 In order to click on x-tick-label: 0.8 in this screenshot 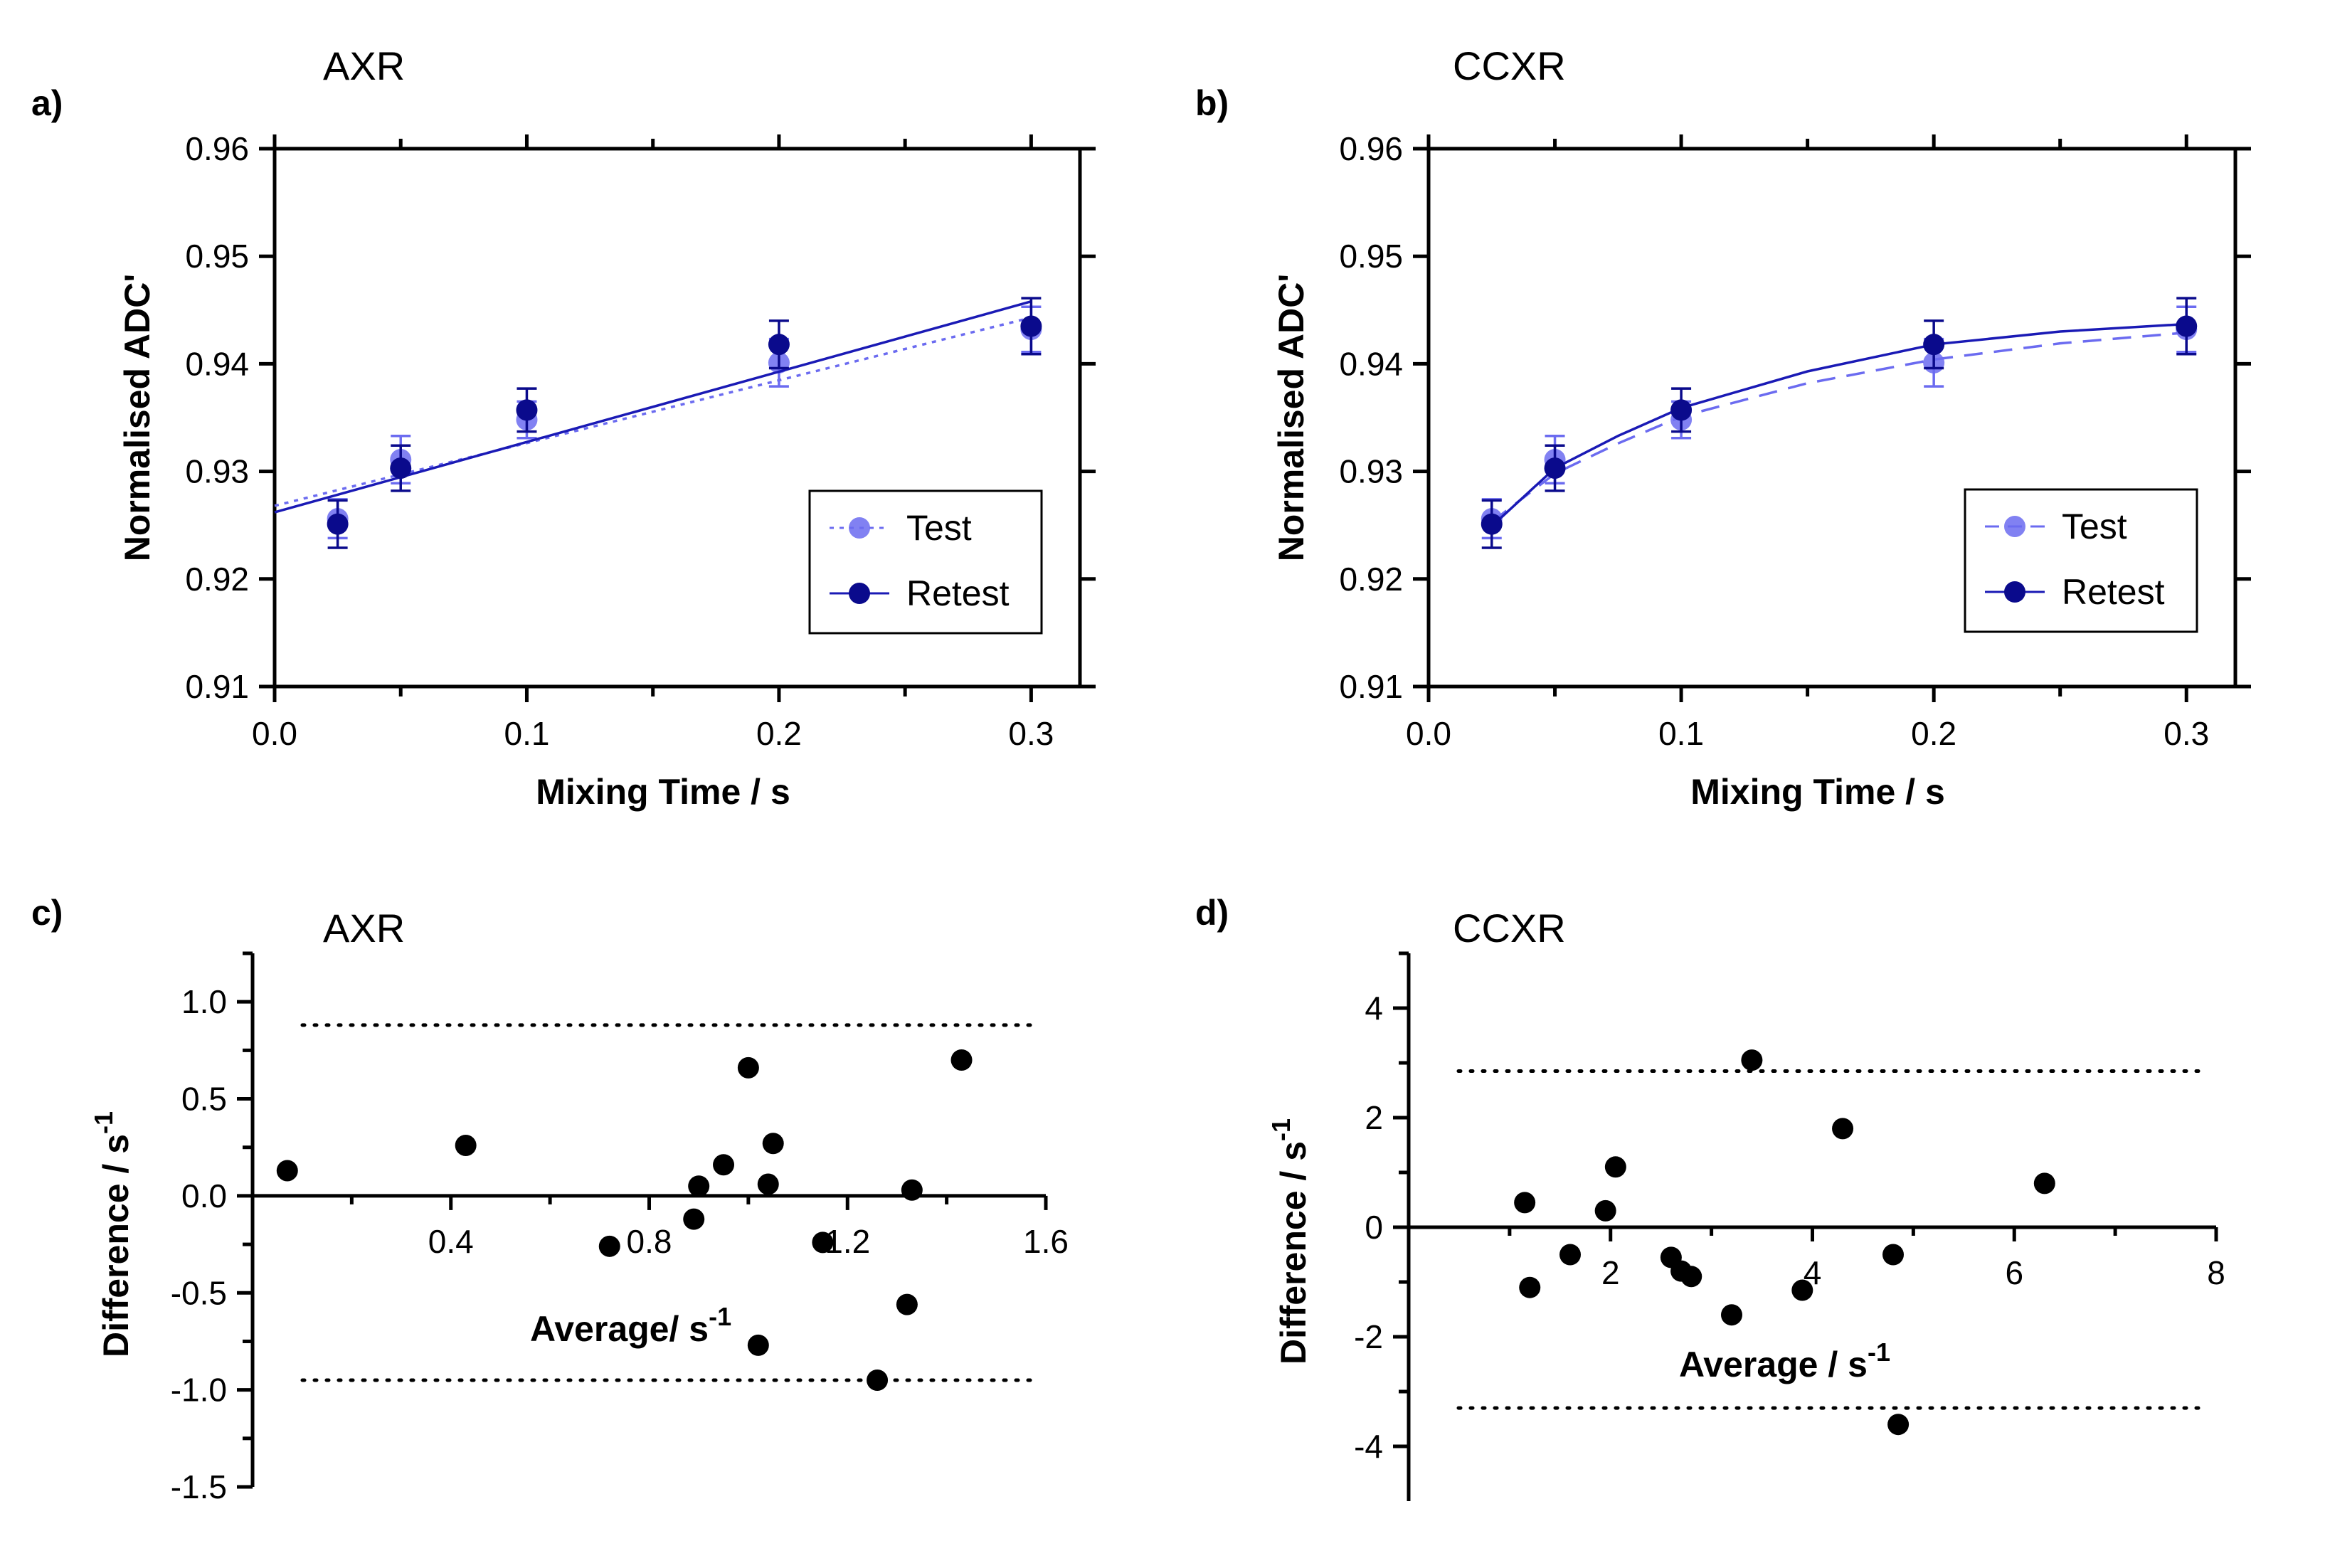, I will do `click(649, 1241)`.